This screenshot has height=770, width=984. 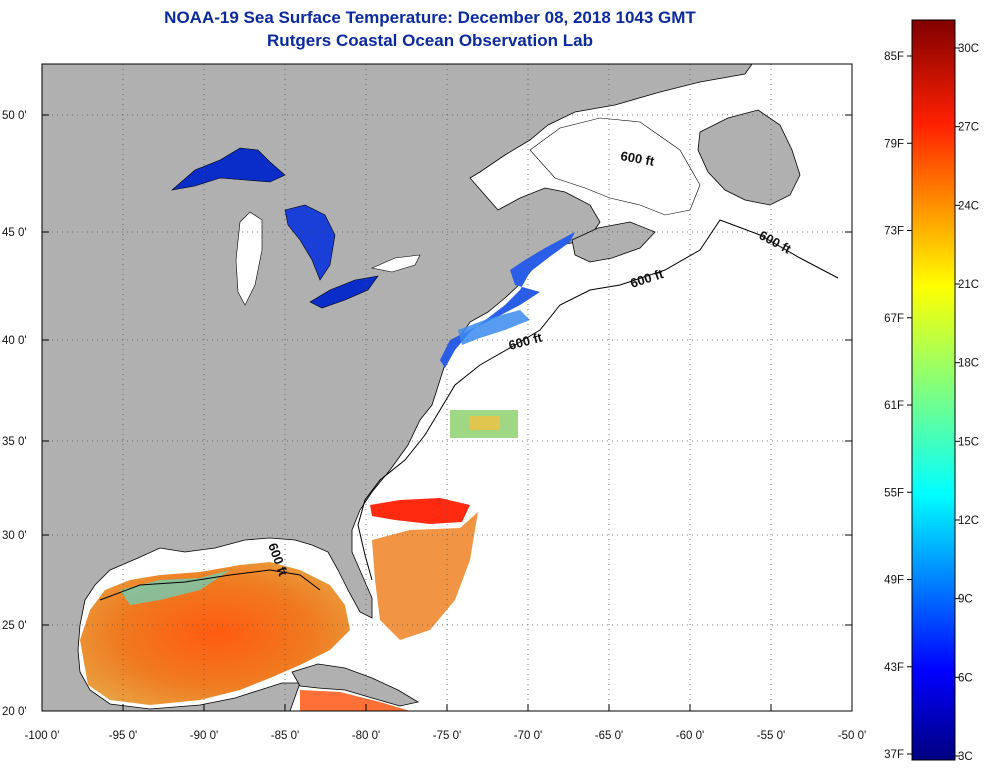 What do you see at coordinates (249, 258) in the screenshot?
I see `lake-michigan` at bounding box center [249, 258].